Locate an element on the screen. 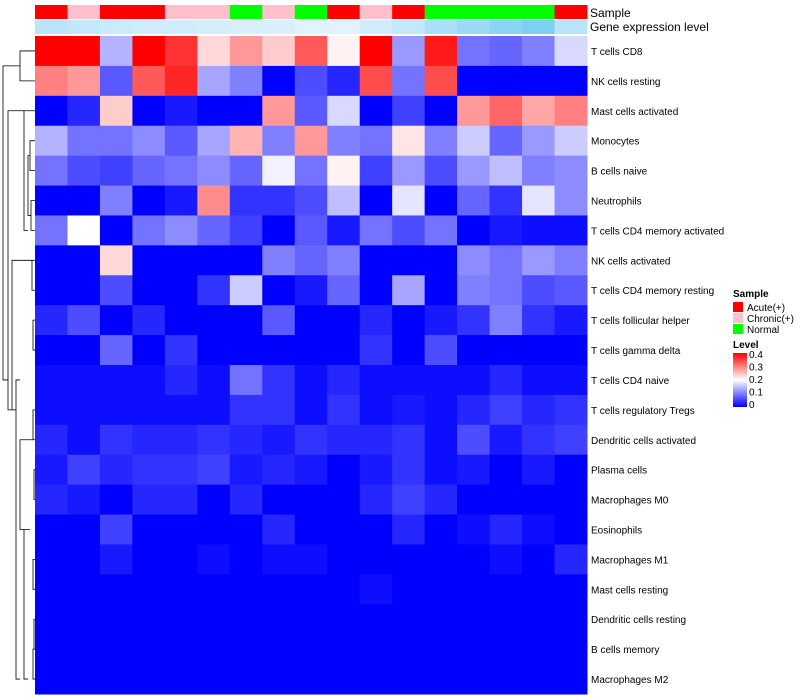 The height and width of the screenshot is (700, 800). row-label: T cells CD4 memory resting is located at coordinates (652, 291).